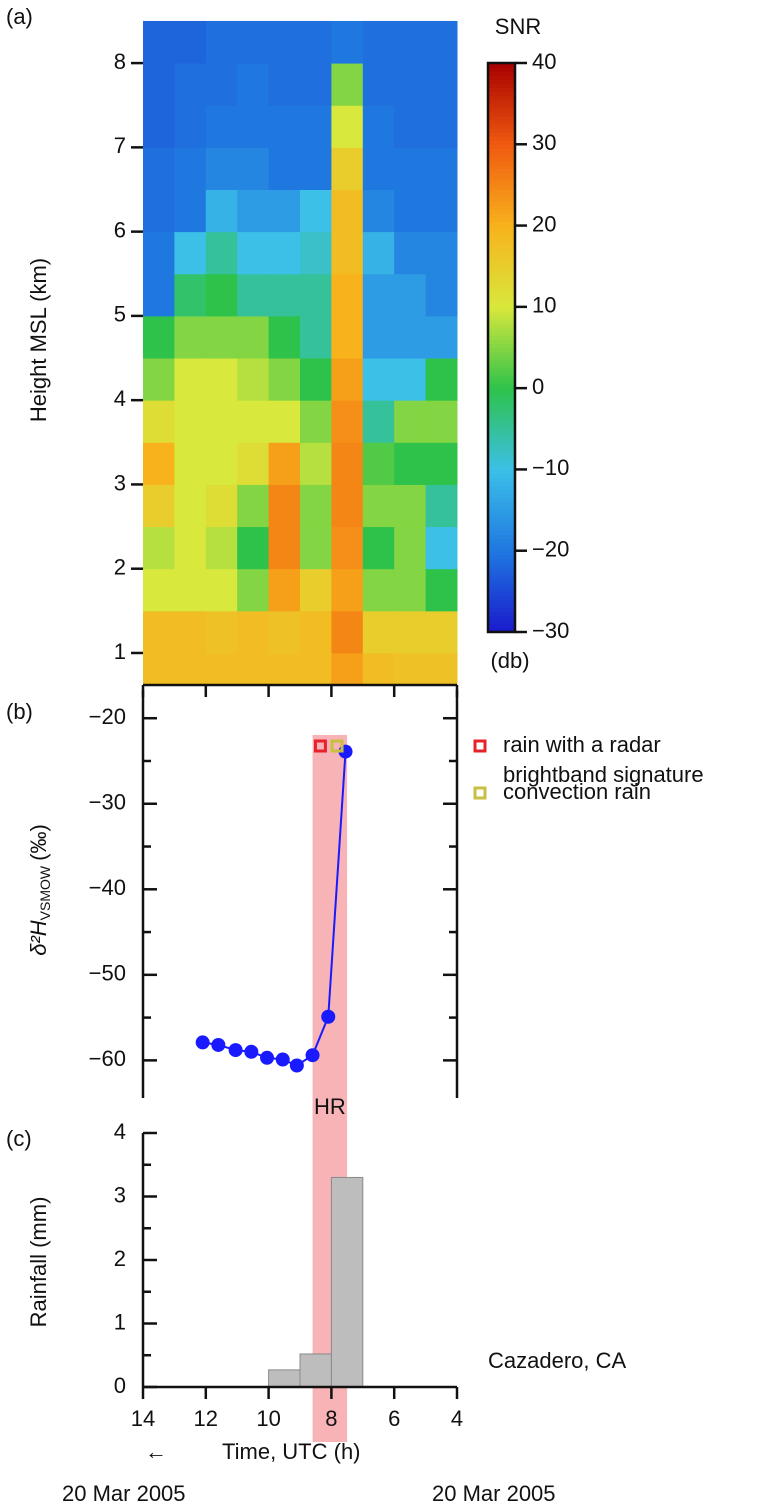 The image size is (776, 1510). Describe the element at coordinates (603, 774) in the screenshot. I see `legend-label: brightband signature` at that location.